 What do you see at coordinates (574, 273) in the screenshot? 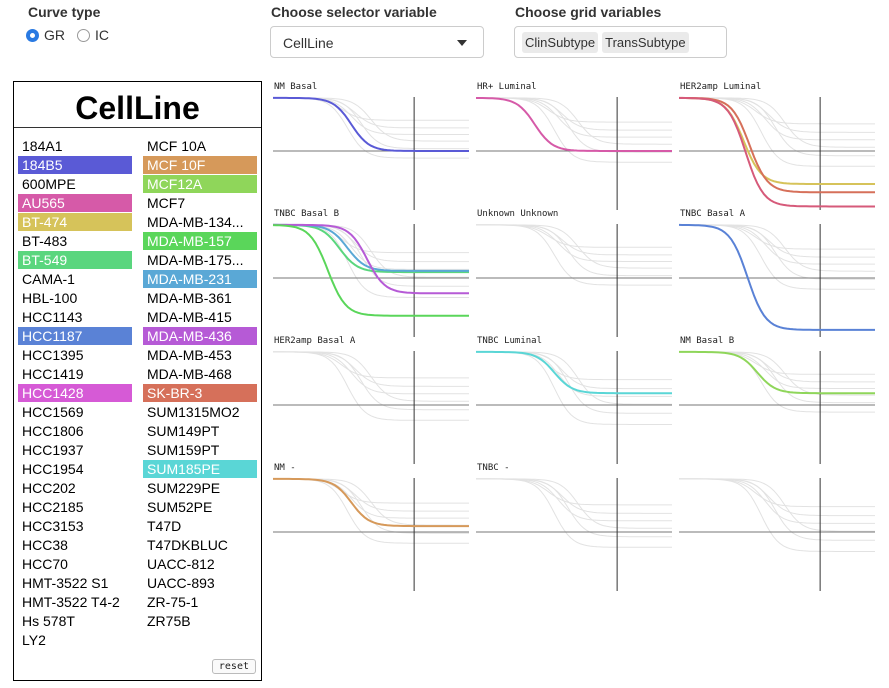
I see `facet-panel: Unknown Unknown` at bounding box center [574, 273].